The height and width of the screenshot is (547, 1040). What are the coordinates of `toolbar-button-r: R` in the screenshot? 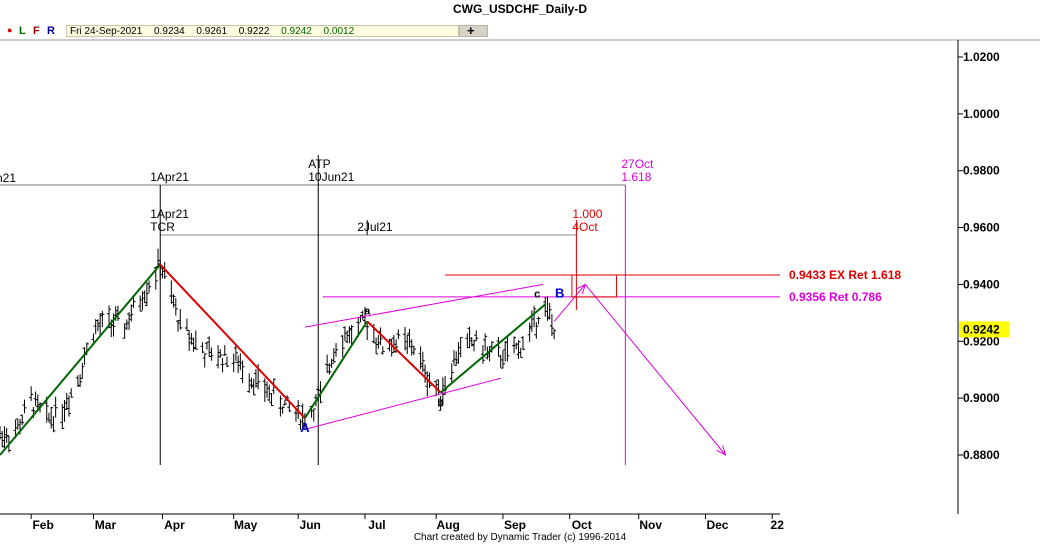 It's located at (51, 31).